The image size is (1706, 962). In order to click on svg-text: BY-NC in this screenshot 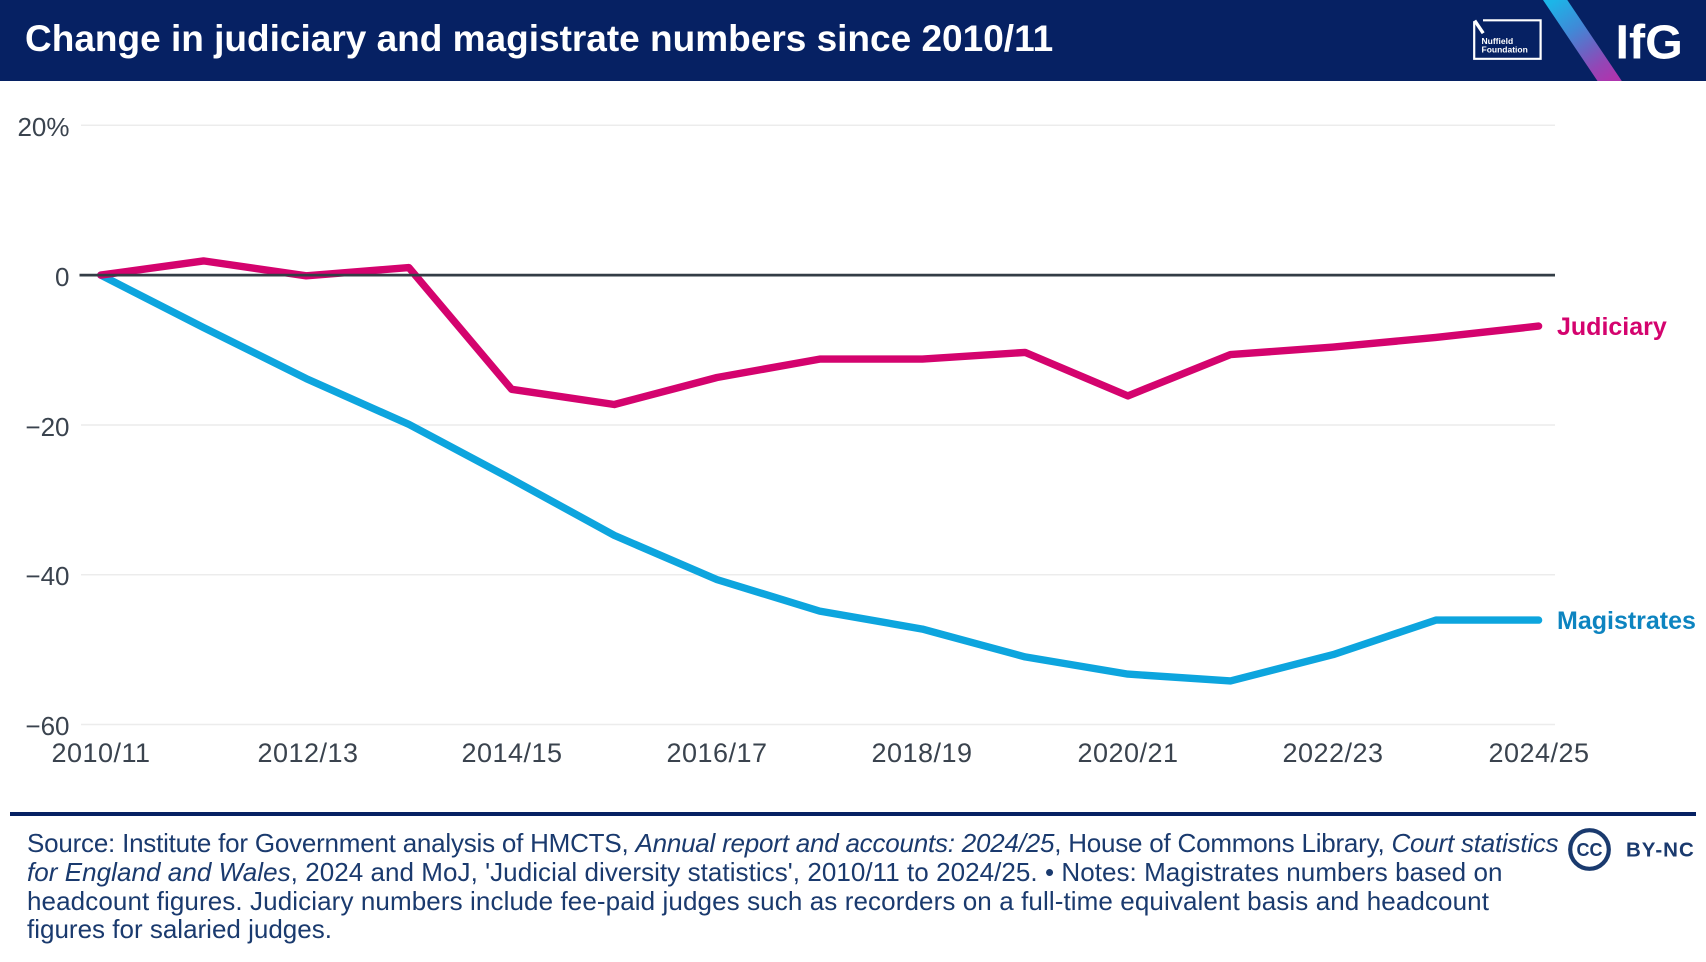, I will do `click(1660, 850)`.